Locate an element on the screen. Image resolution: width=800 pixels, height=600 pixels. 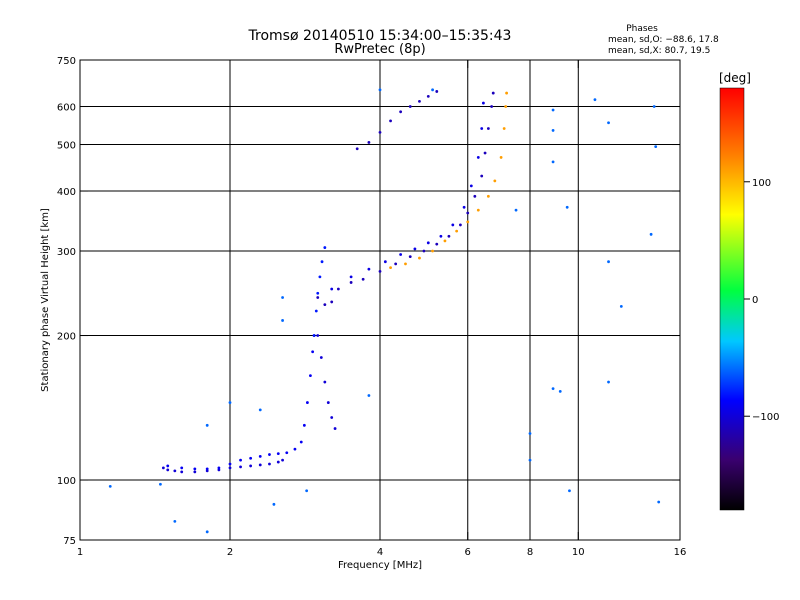
y-tick-label: 75 is located at coordinates (69, 541).